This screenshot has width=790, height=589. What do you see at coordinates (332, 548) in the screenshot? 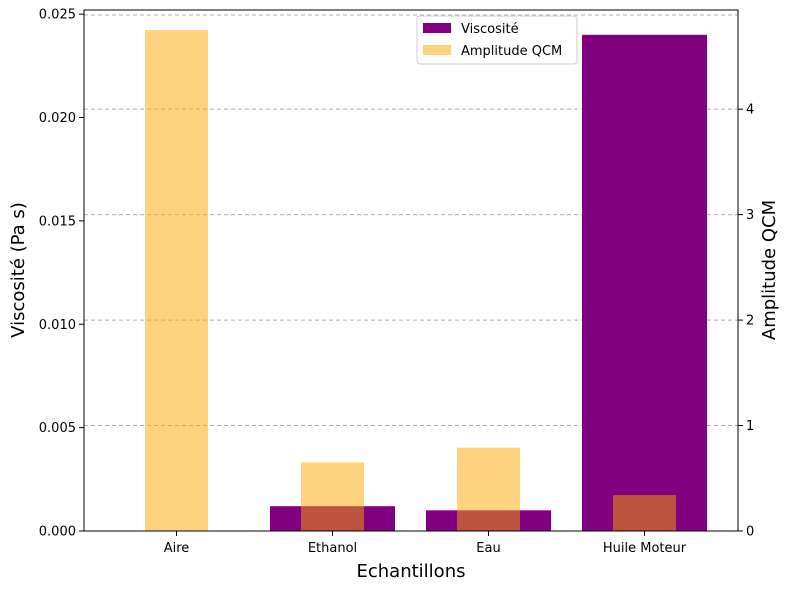
I see `x-tick-label-1: Ethanol` at bounding box center [332, 548].